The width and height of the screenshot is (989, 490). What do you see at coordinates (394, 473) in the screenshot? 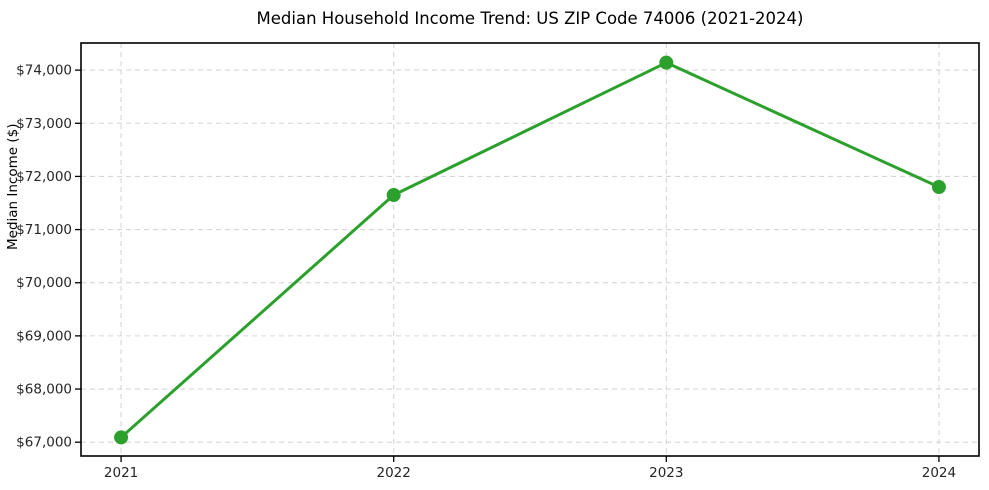
I see `x-tick-label: 2022` at bounding box center [394, 473].